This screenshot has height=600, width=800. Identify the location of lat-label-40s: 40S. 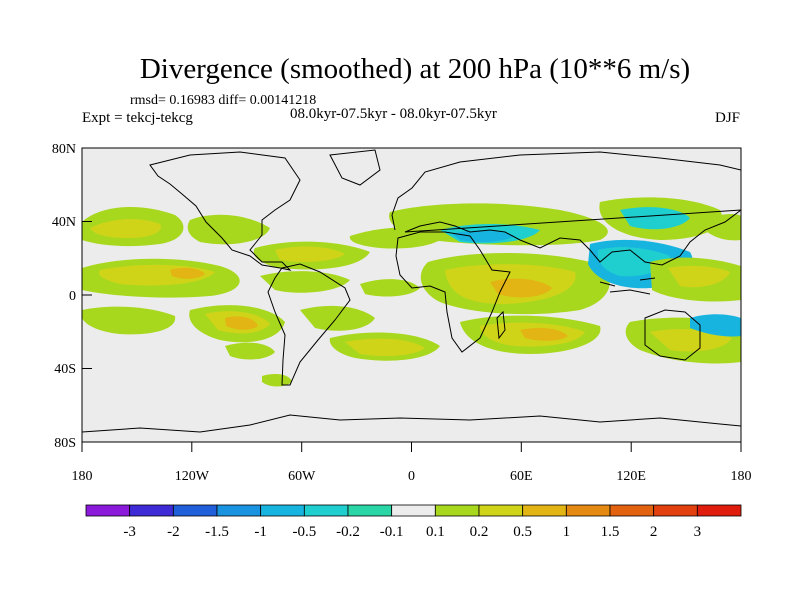
(65, 369).